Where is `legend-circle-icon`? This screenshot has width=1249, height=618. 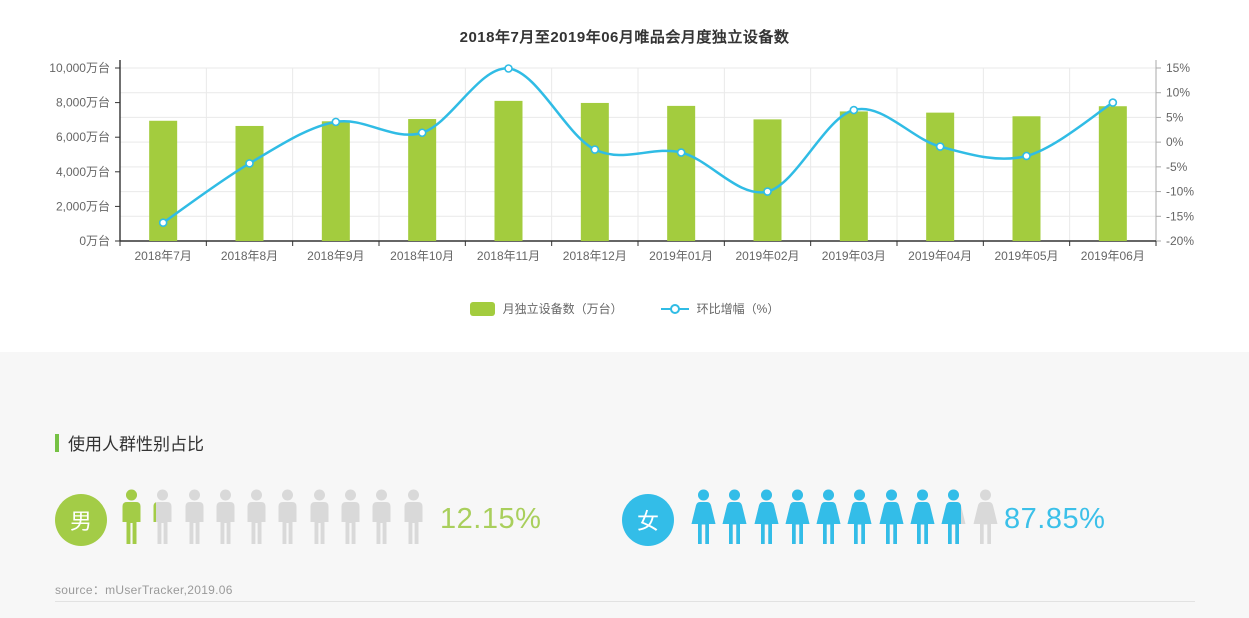 legend-circle-icon is located at coordinates (674, 308).